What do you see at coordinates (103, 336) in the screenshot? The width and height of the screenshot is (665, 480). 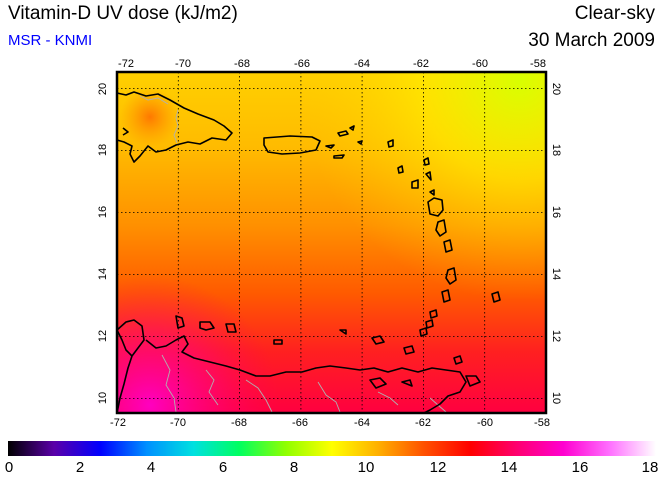 I see `lat-tick-left: 12` at bounding box center [103, 336].